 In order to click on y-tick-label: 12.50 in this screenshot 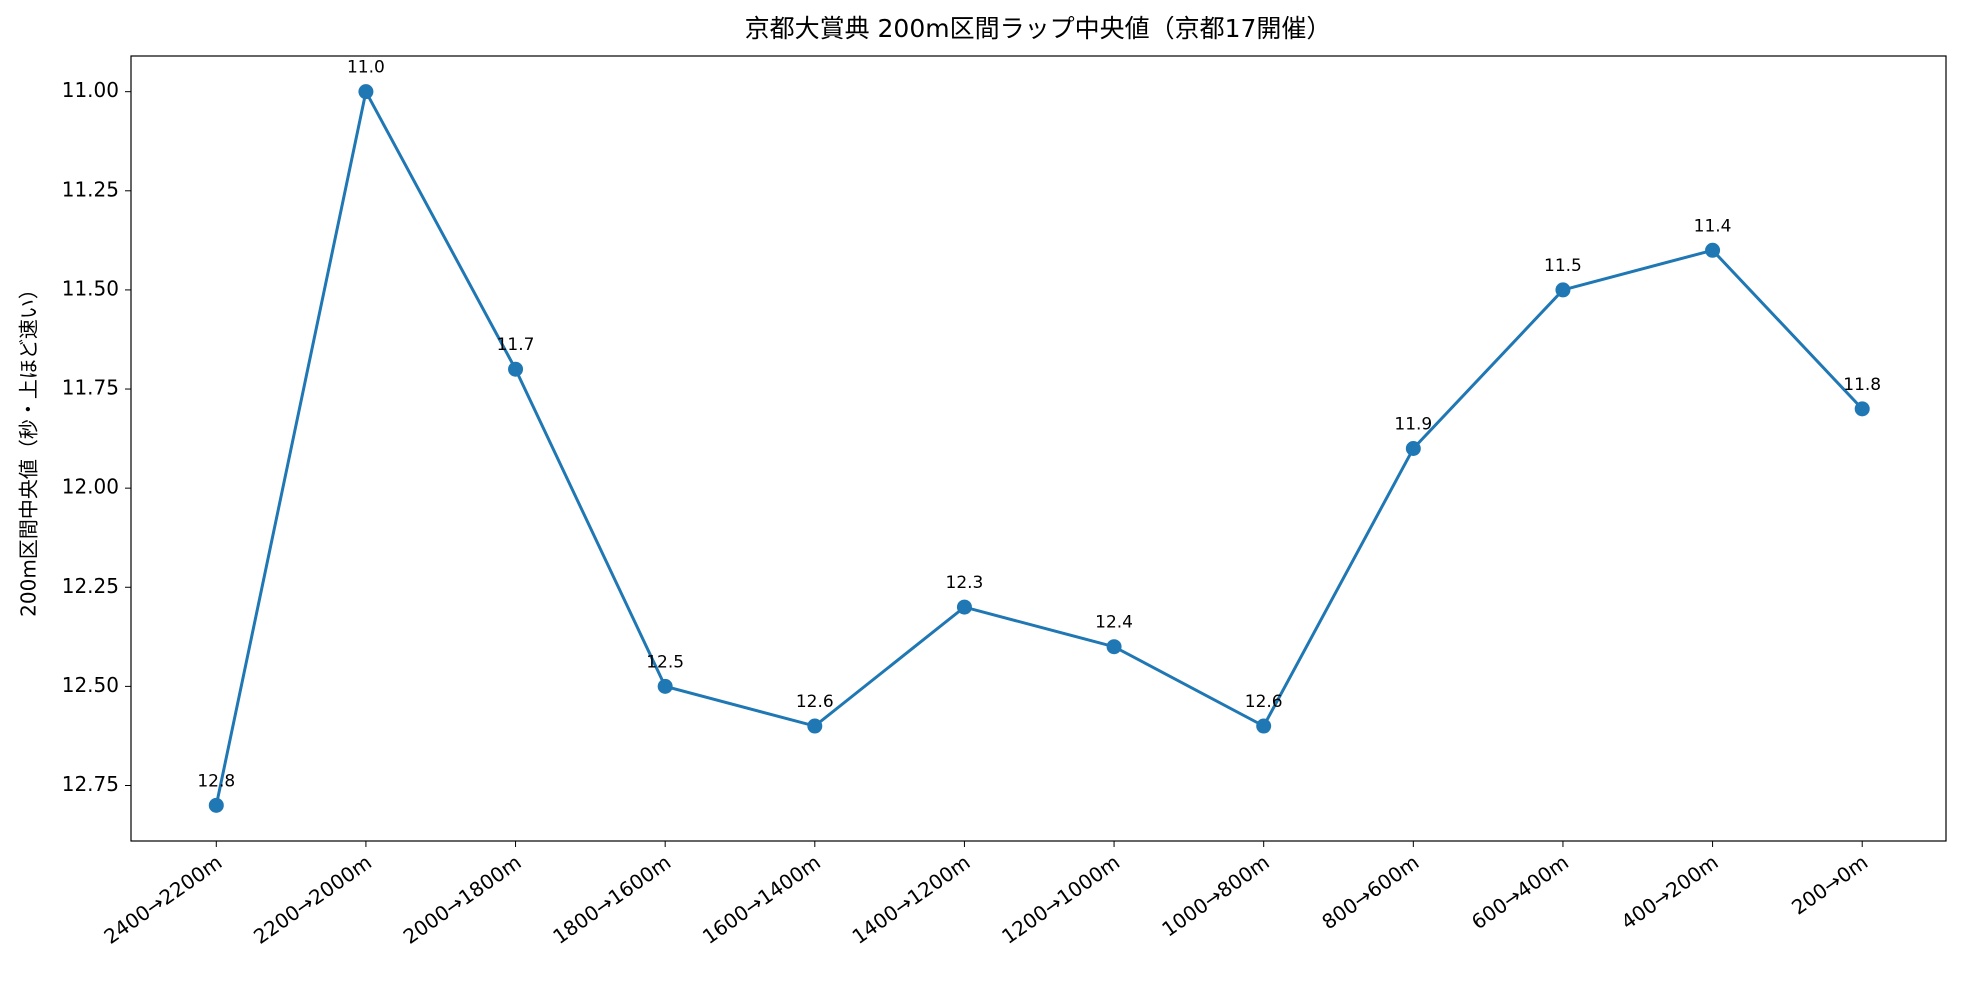, I will do `click(90, 685)`.